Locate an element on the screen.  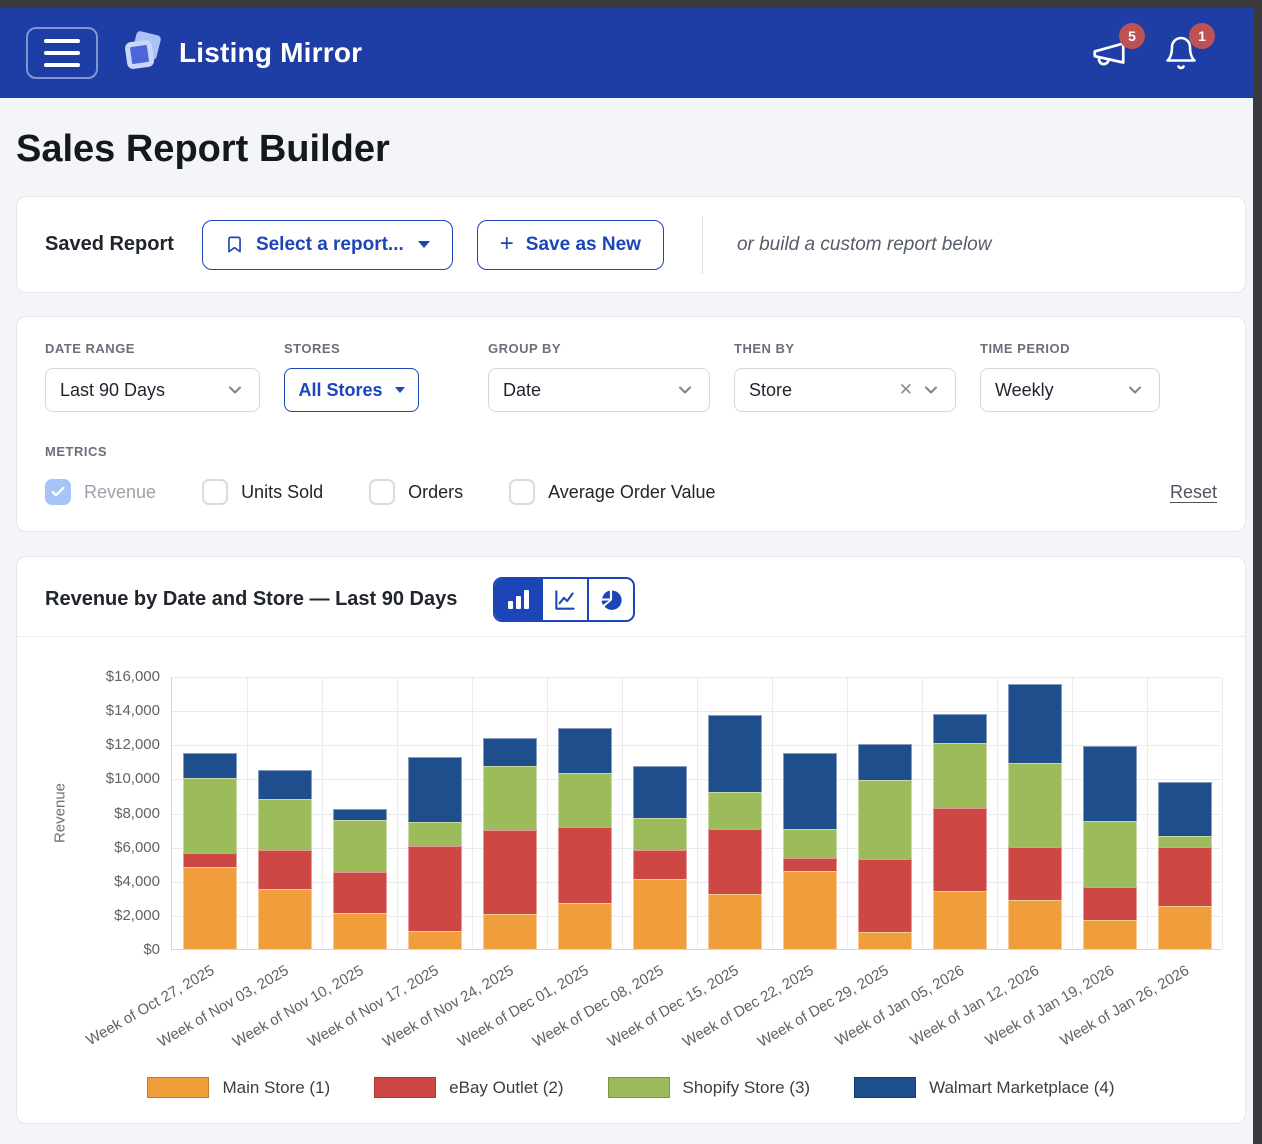
metric-checkbox-revenue: Revenue is located at coordinates (100, 492).